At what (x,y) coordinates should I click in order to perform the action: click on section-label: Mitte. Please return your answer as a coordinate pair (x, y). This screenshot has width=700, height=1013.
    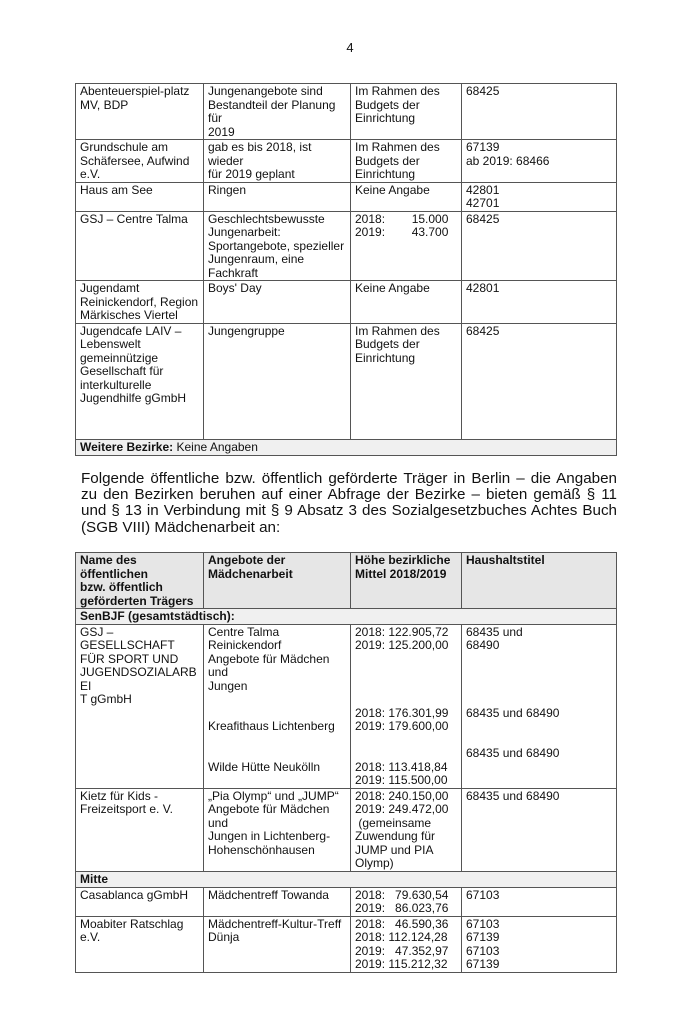
    Looking at the image, I should click on (346, 879).